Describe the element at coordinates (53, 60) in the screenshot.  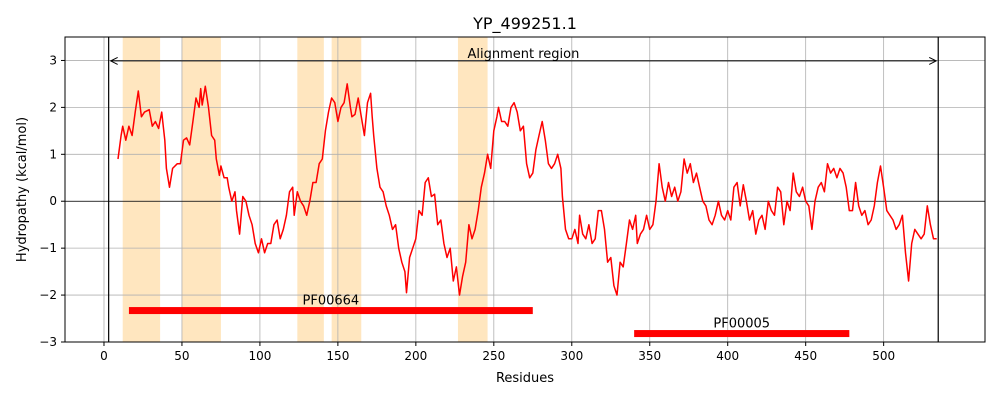
I see `y-tick-label: 3` at that location.